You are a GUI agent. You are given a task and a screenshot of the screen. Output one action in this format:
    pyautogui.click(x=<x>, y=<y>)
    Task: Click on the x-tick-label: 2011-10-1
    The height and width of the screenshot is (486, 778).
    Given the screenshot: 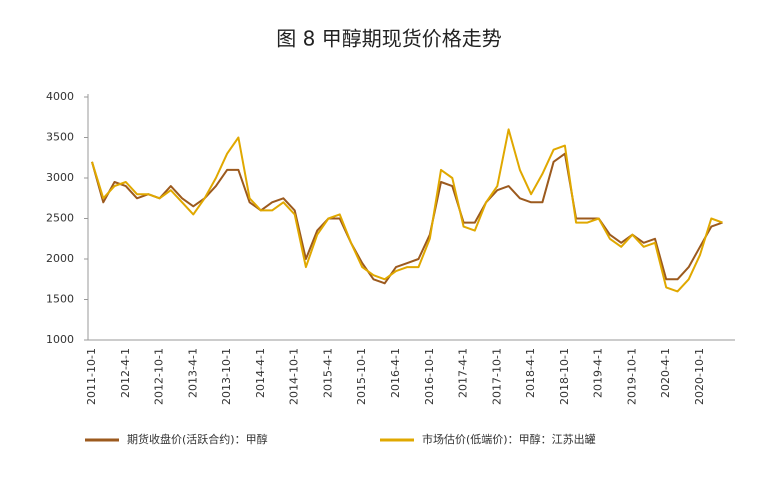 What is the action you would take?
    pyautogui.click(x=91, y=376)
    